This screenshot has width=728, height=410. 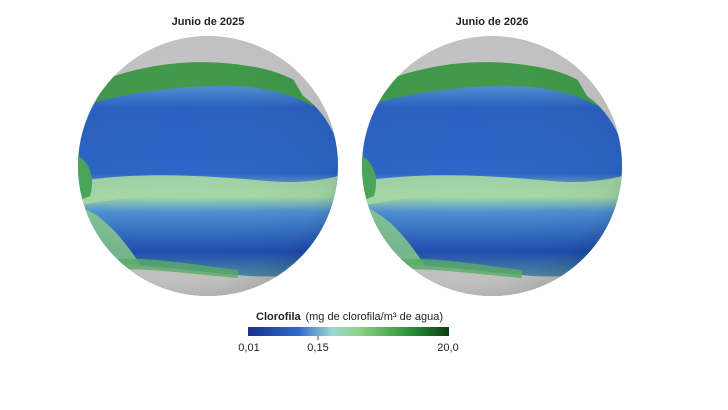 What do you see at coordinates (278, 317) in the screenshot?
I see `colorbar-title: Clorofila` at bounding box center [278, 317].